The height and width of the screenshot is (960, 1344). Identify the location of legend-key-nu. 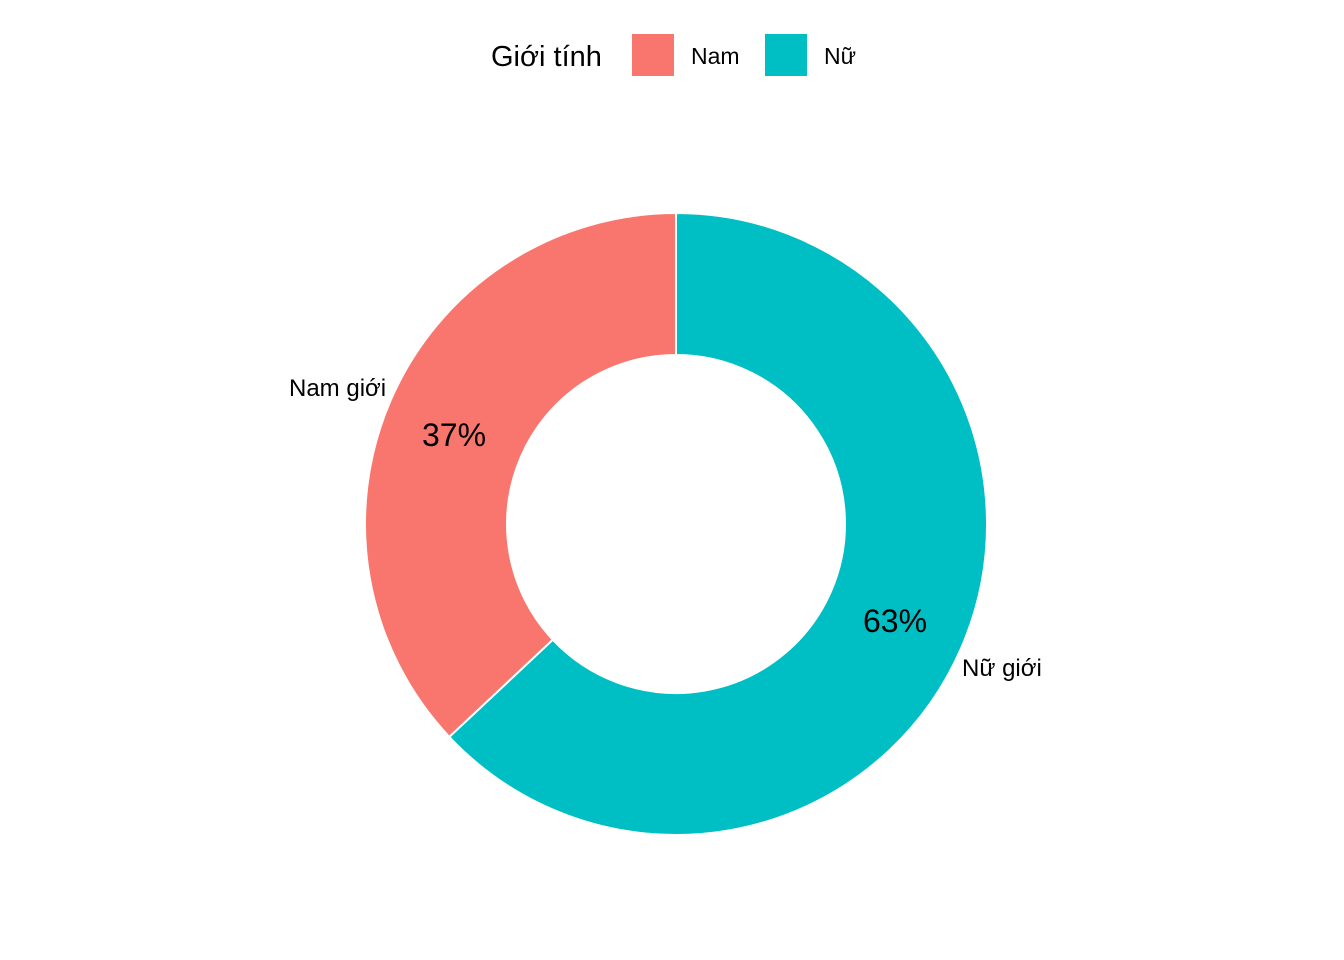
(786, 55).